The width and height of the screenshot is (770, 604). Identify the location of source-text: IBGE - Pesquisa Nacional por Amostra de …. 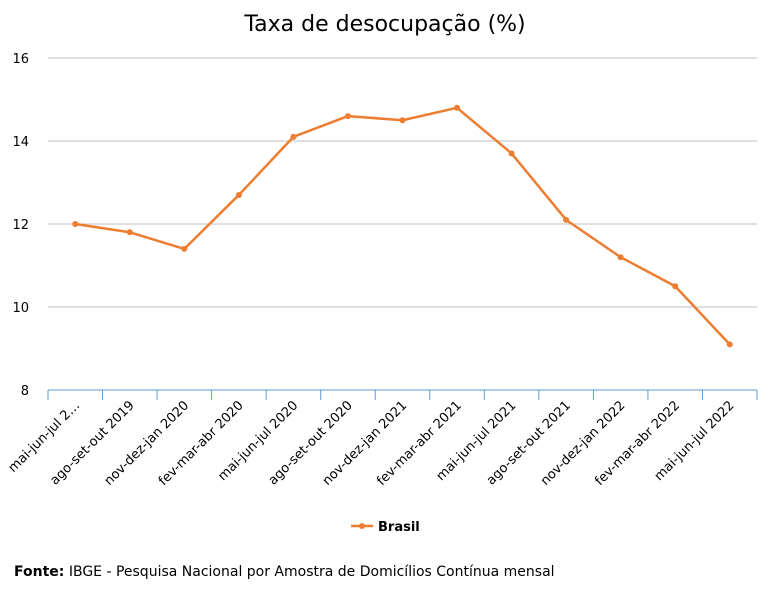
(309, 572).